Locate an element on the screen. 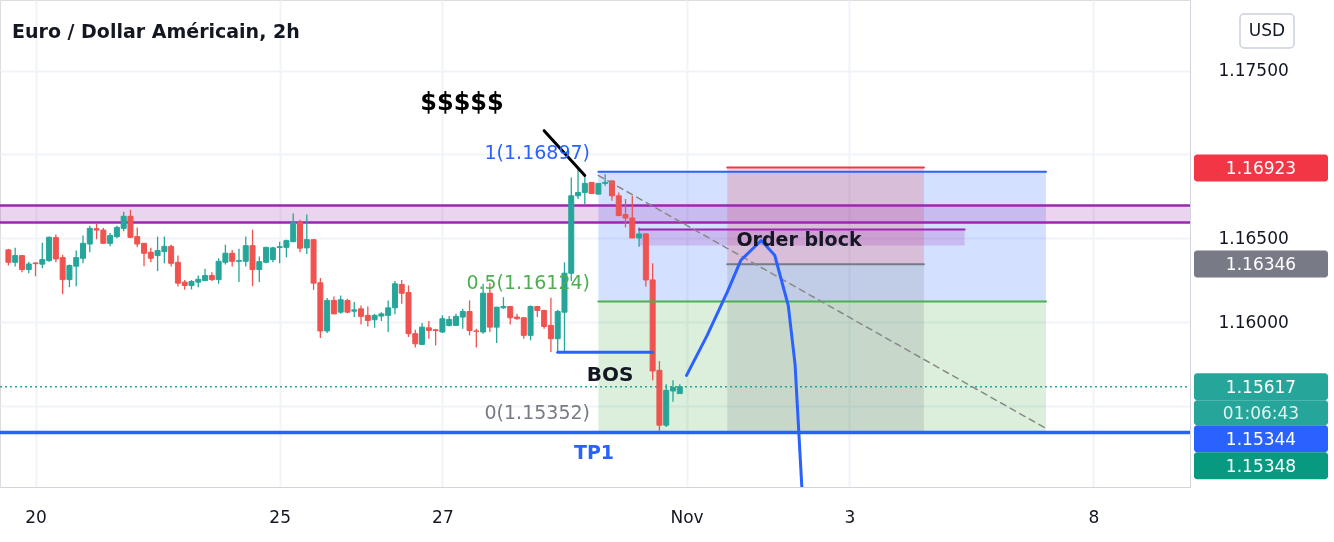 The height and width of the screenshot is (542, 1334). y-tick-label: 1.17500 is located at coordinates (1253, 70).